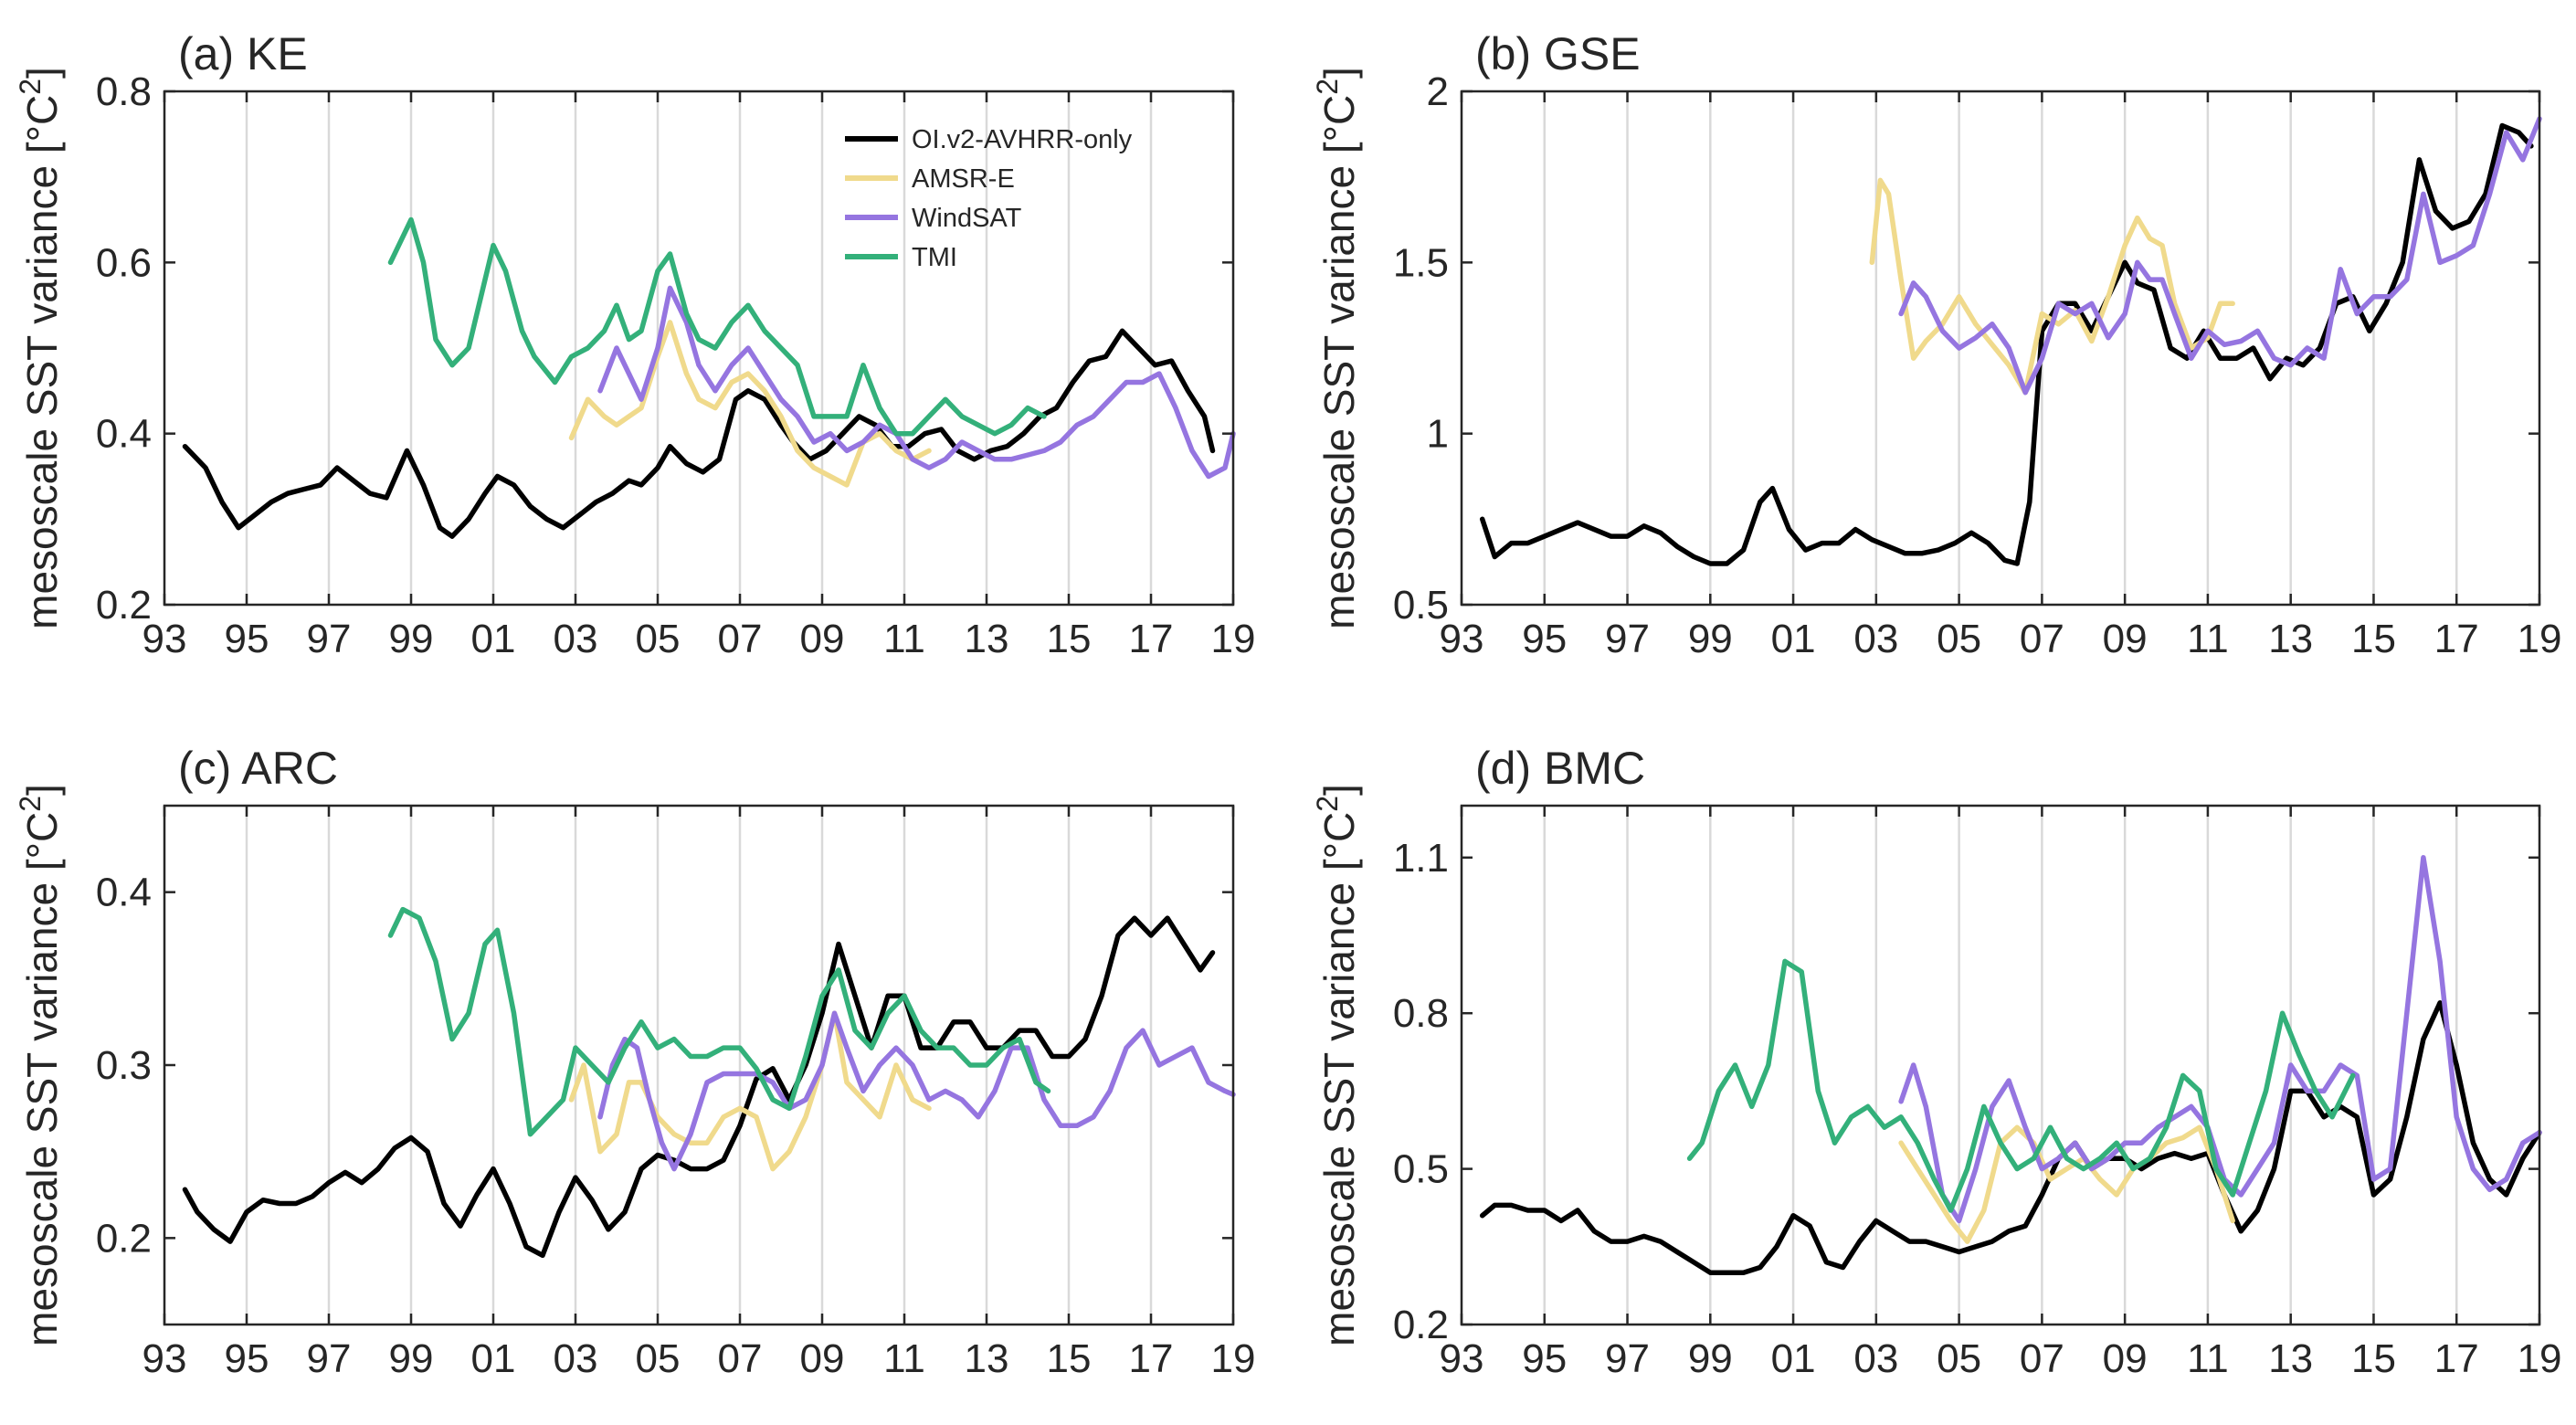 This screenshot has width=2576, height=1425. Describe the element at coordinates (124, 262) in the screenshot. I see `y-tick-label: 0.6` at that location.